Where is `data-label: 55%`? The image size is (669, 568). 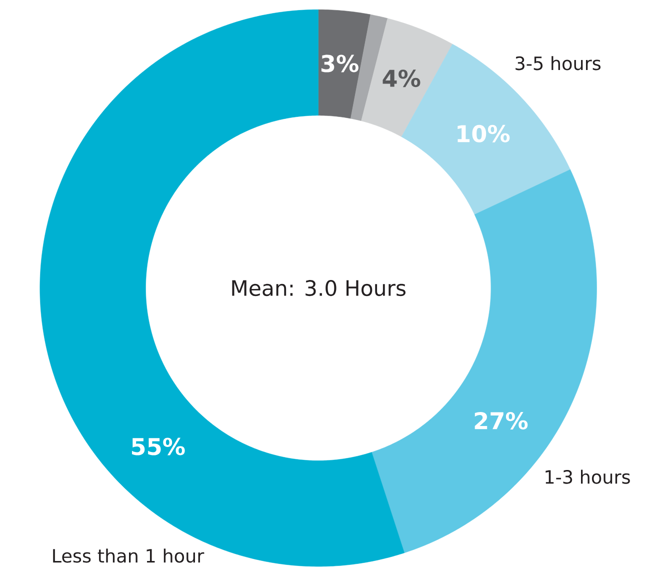 data-label: 55% is located at coordinates (158, 447).